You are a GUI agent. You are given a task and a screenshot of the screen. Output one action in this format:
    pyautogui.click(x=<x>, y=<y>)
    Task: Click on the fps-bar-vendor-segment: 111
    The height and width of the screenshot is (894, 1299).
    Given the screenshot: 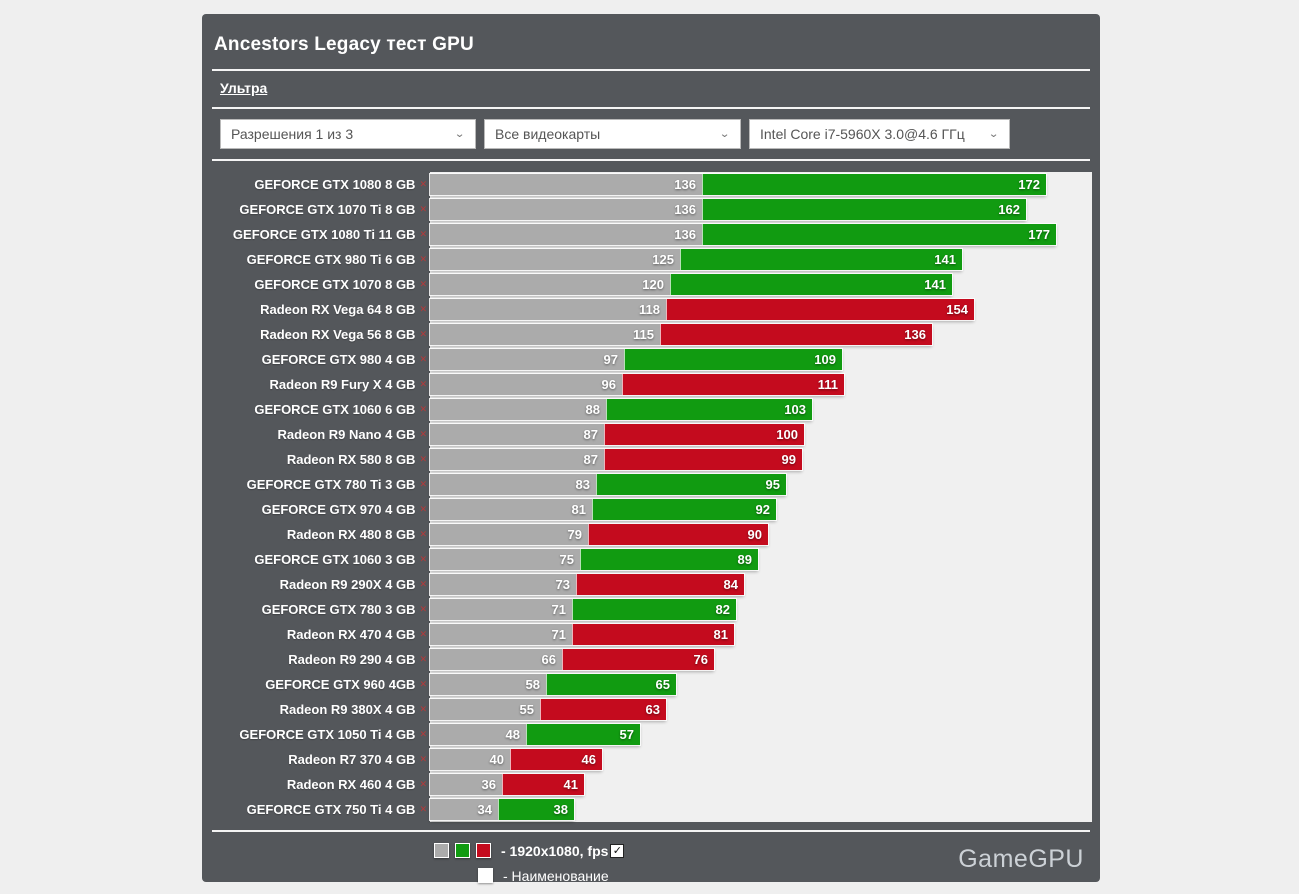 What is the action you would take?
    pyautogui.click(x=733, y=384)
    